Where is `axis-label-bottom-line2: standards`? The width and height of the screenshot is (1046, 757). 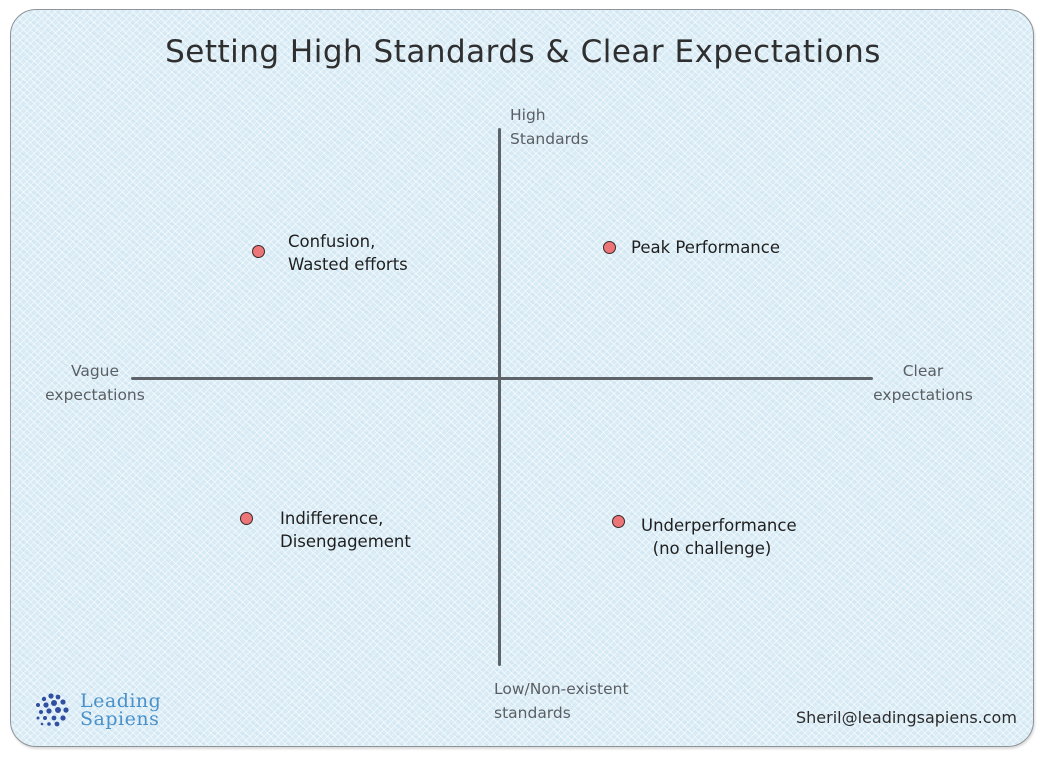 axis-label-bottom-line2: standards is located at coordinates (532, 713).